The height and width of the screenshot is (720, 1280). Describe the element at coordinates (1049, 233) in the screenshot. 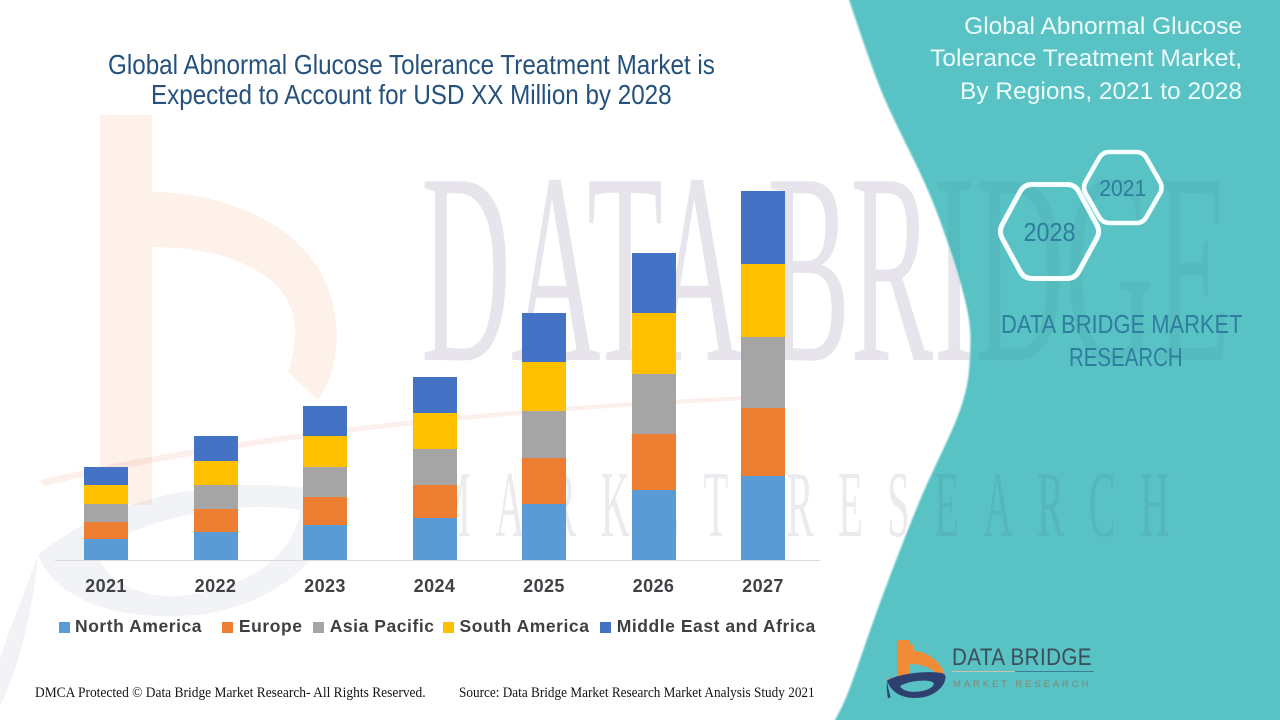

I see `svg-text: 2028` at that location.